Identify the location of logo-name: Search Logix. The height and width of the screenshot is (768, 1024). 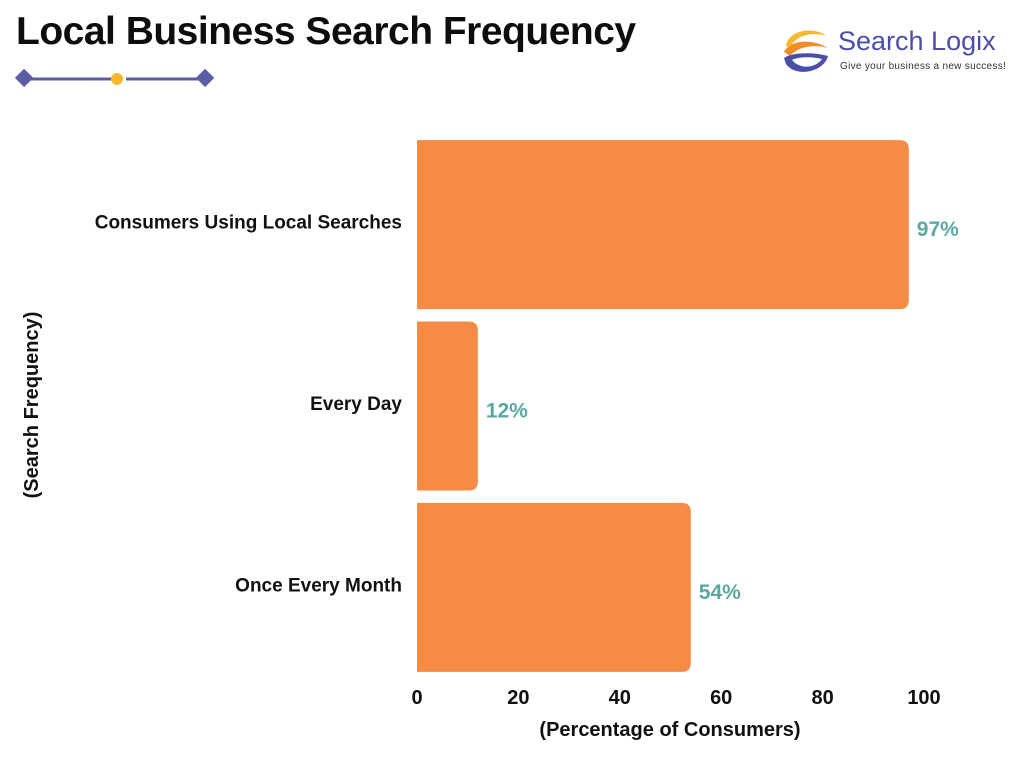
(917, 41).